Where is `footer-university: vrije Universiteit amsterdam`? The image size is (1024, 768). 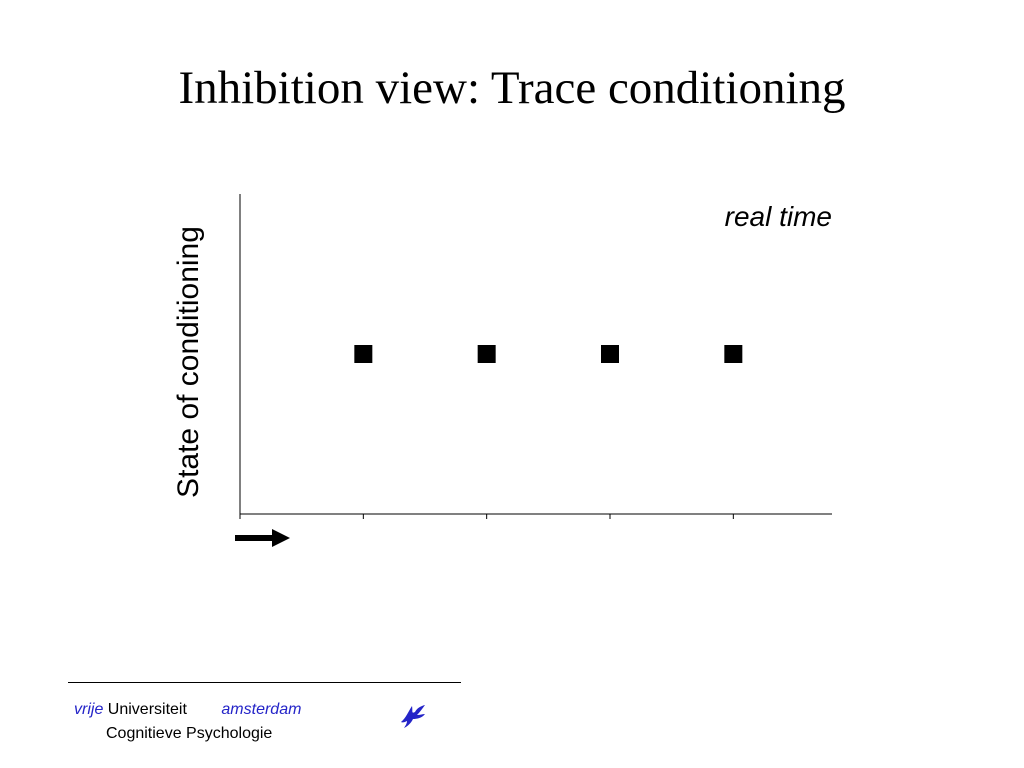
footer-university: vrije Universiteit amsterdam is located at coordinates (187, 710).